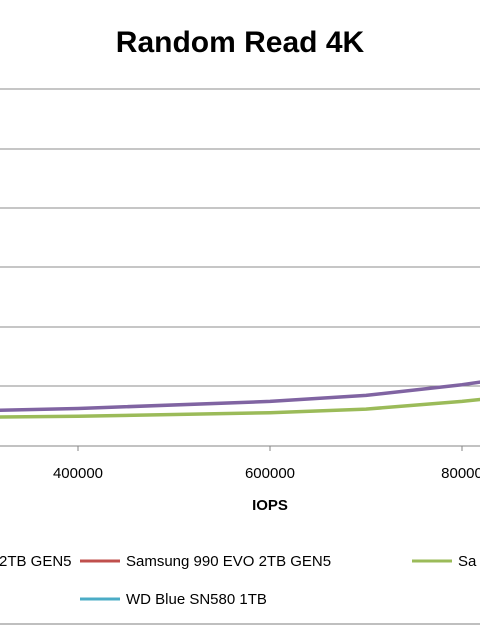 The height and width of the screenshot is (627, 480). I want to click on series-lines, so click(240, 399).